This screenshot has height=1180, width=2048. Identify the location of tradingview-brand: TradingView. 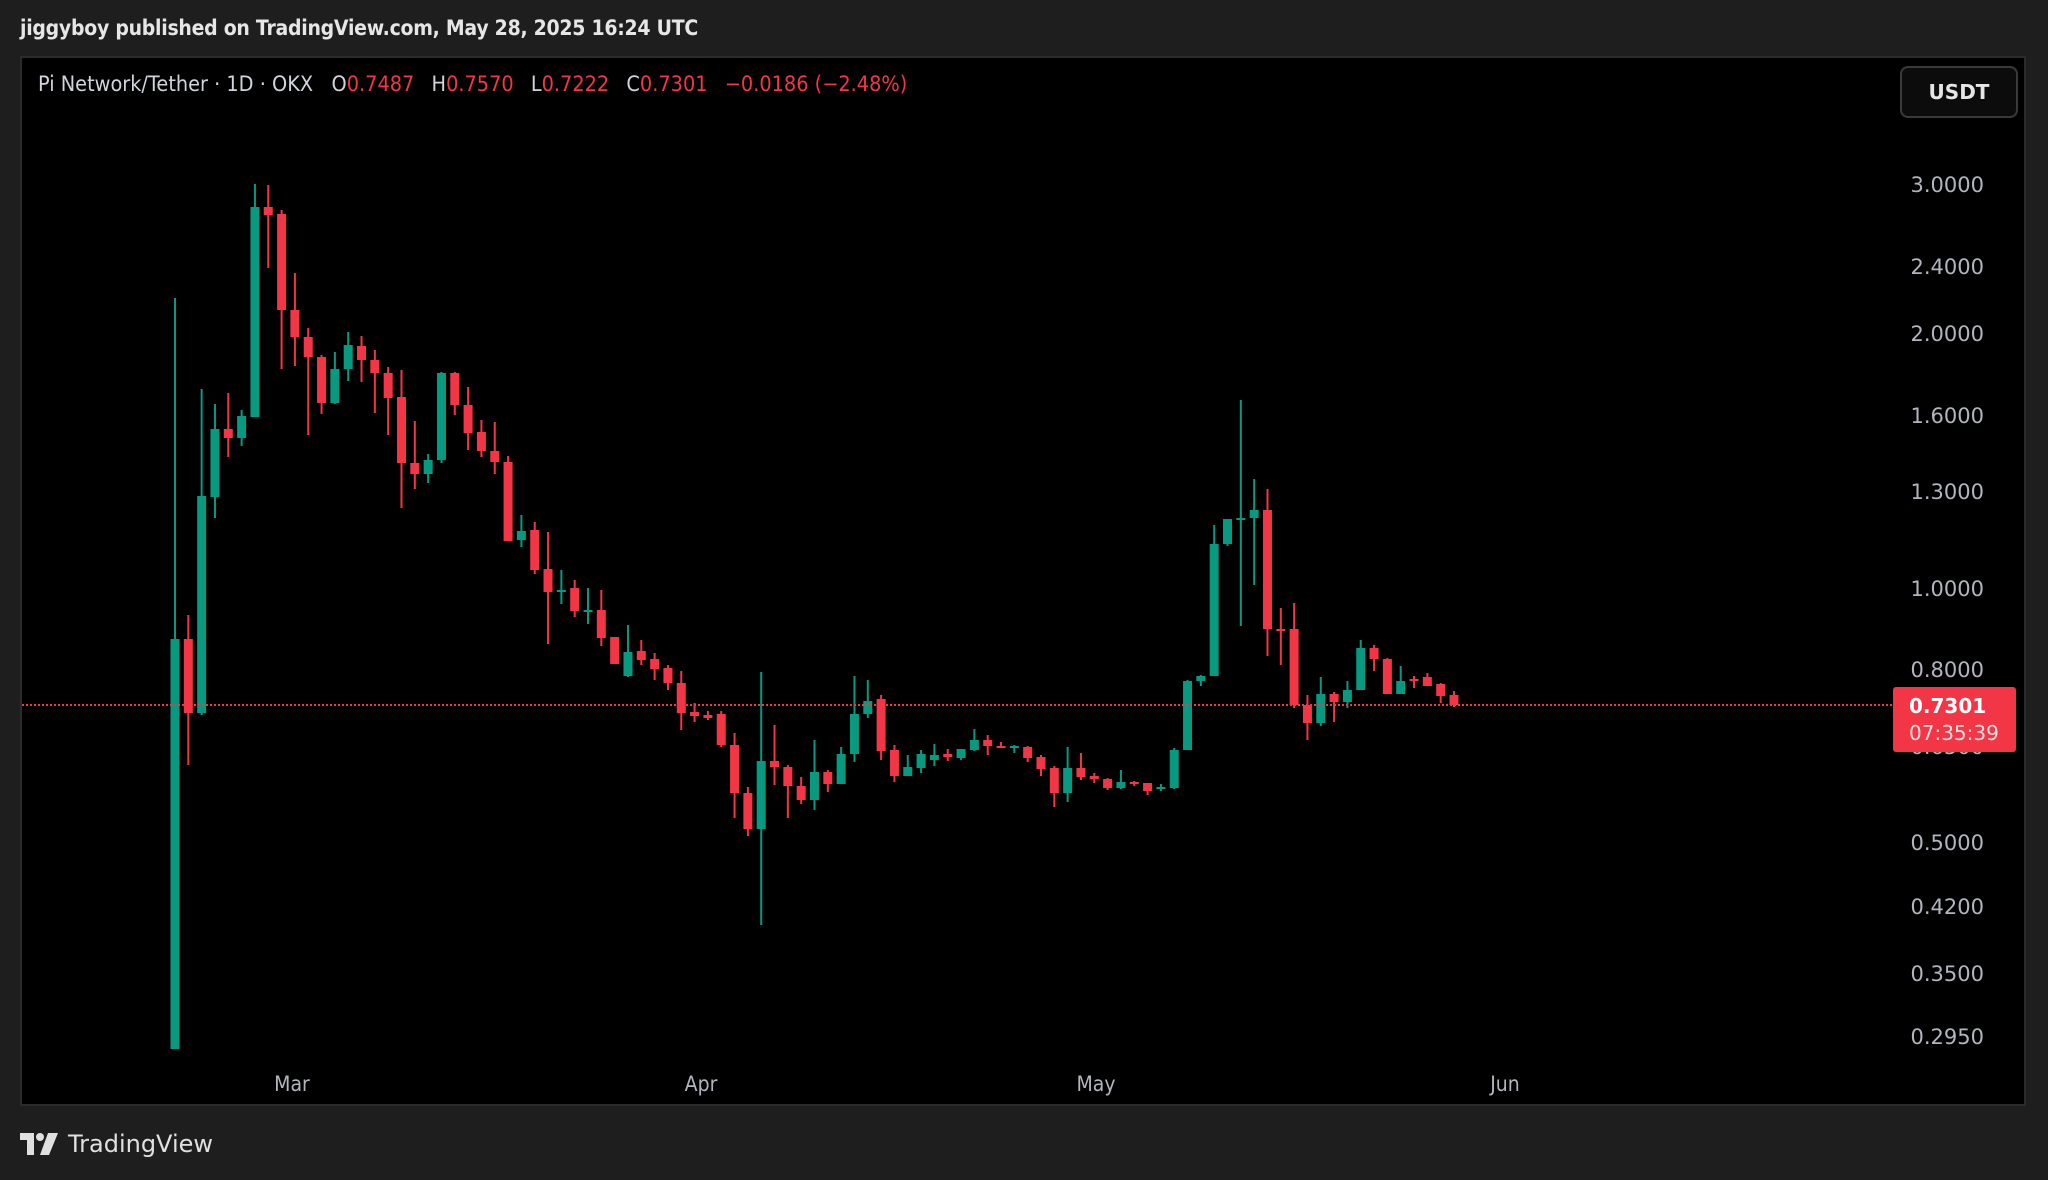
(116, 1144).